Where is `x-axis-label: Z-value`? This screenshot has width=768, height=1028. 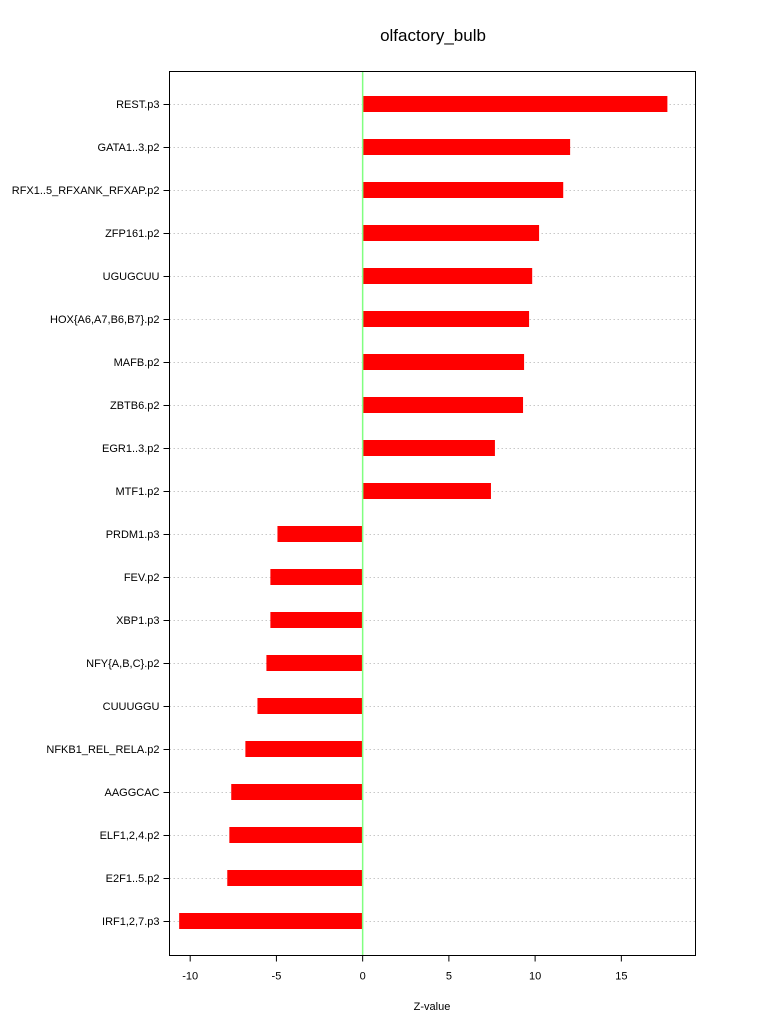 x-axis-label: Z-value is located at coordinates (432, 1007).